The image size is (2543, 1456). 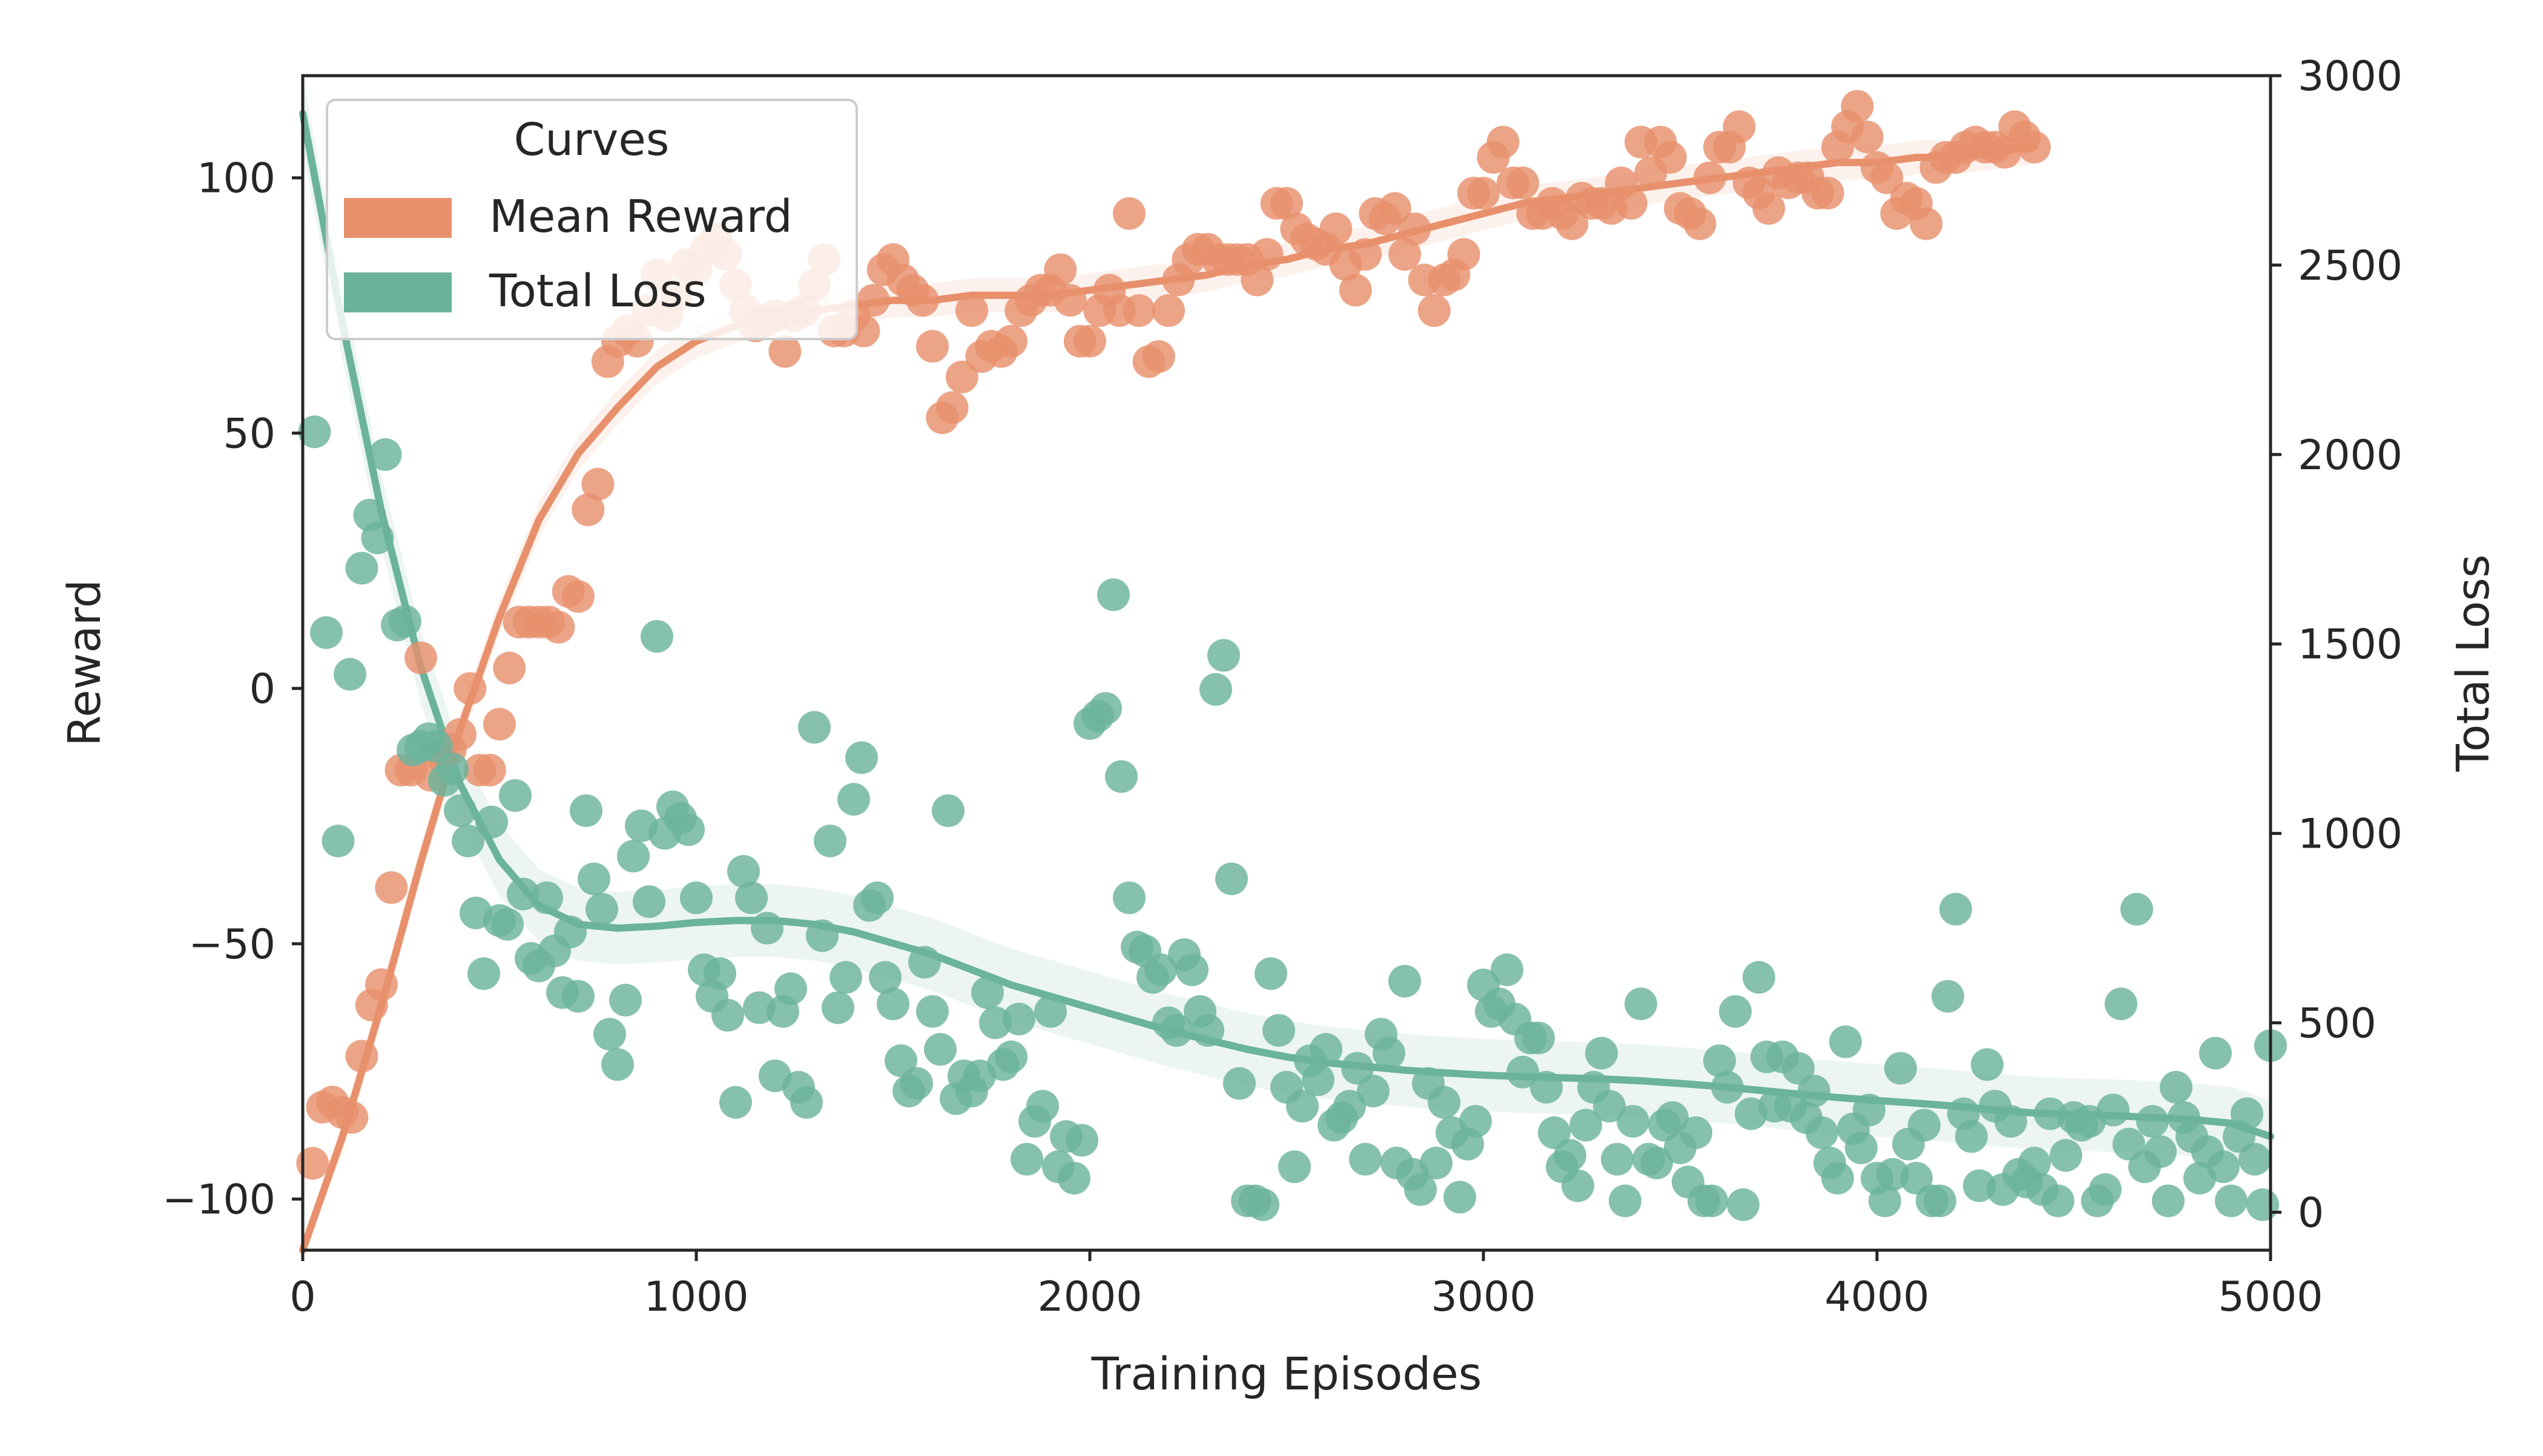 I want to click on y-left-axis-ticks: −100 −50 0 50 100, so click(x=232, y=689).